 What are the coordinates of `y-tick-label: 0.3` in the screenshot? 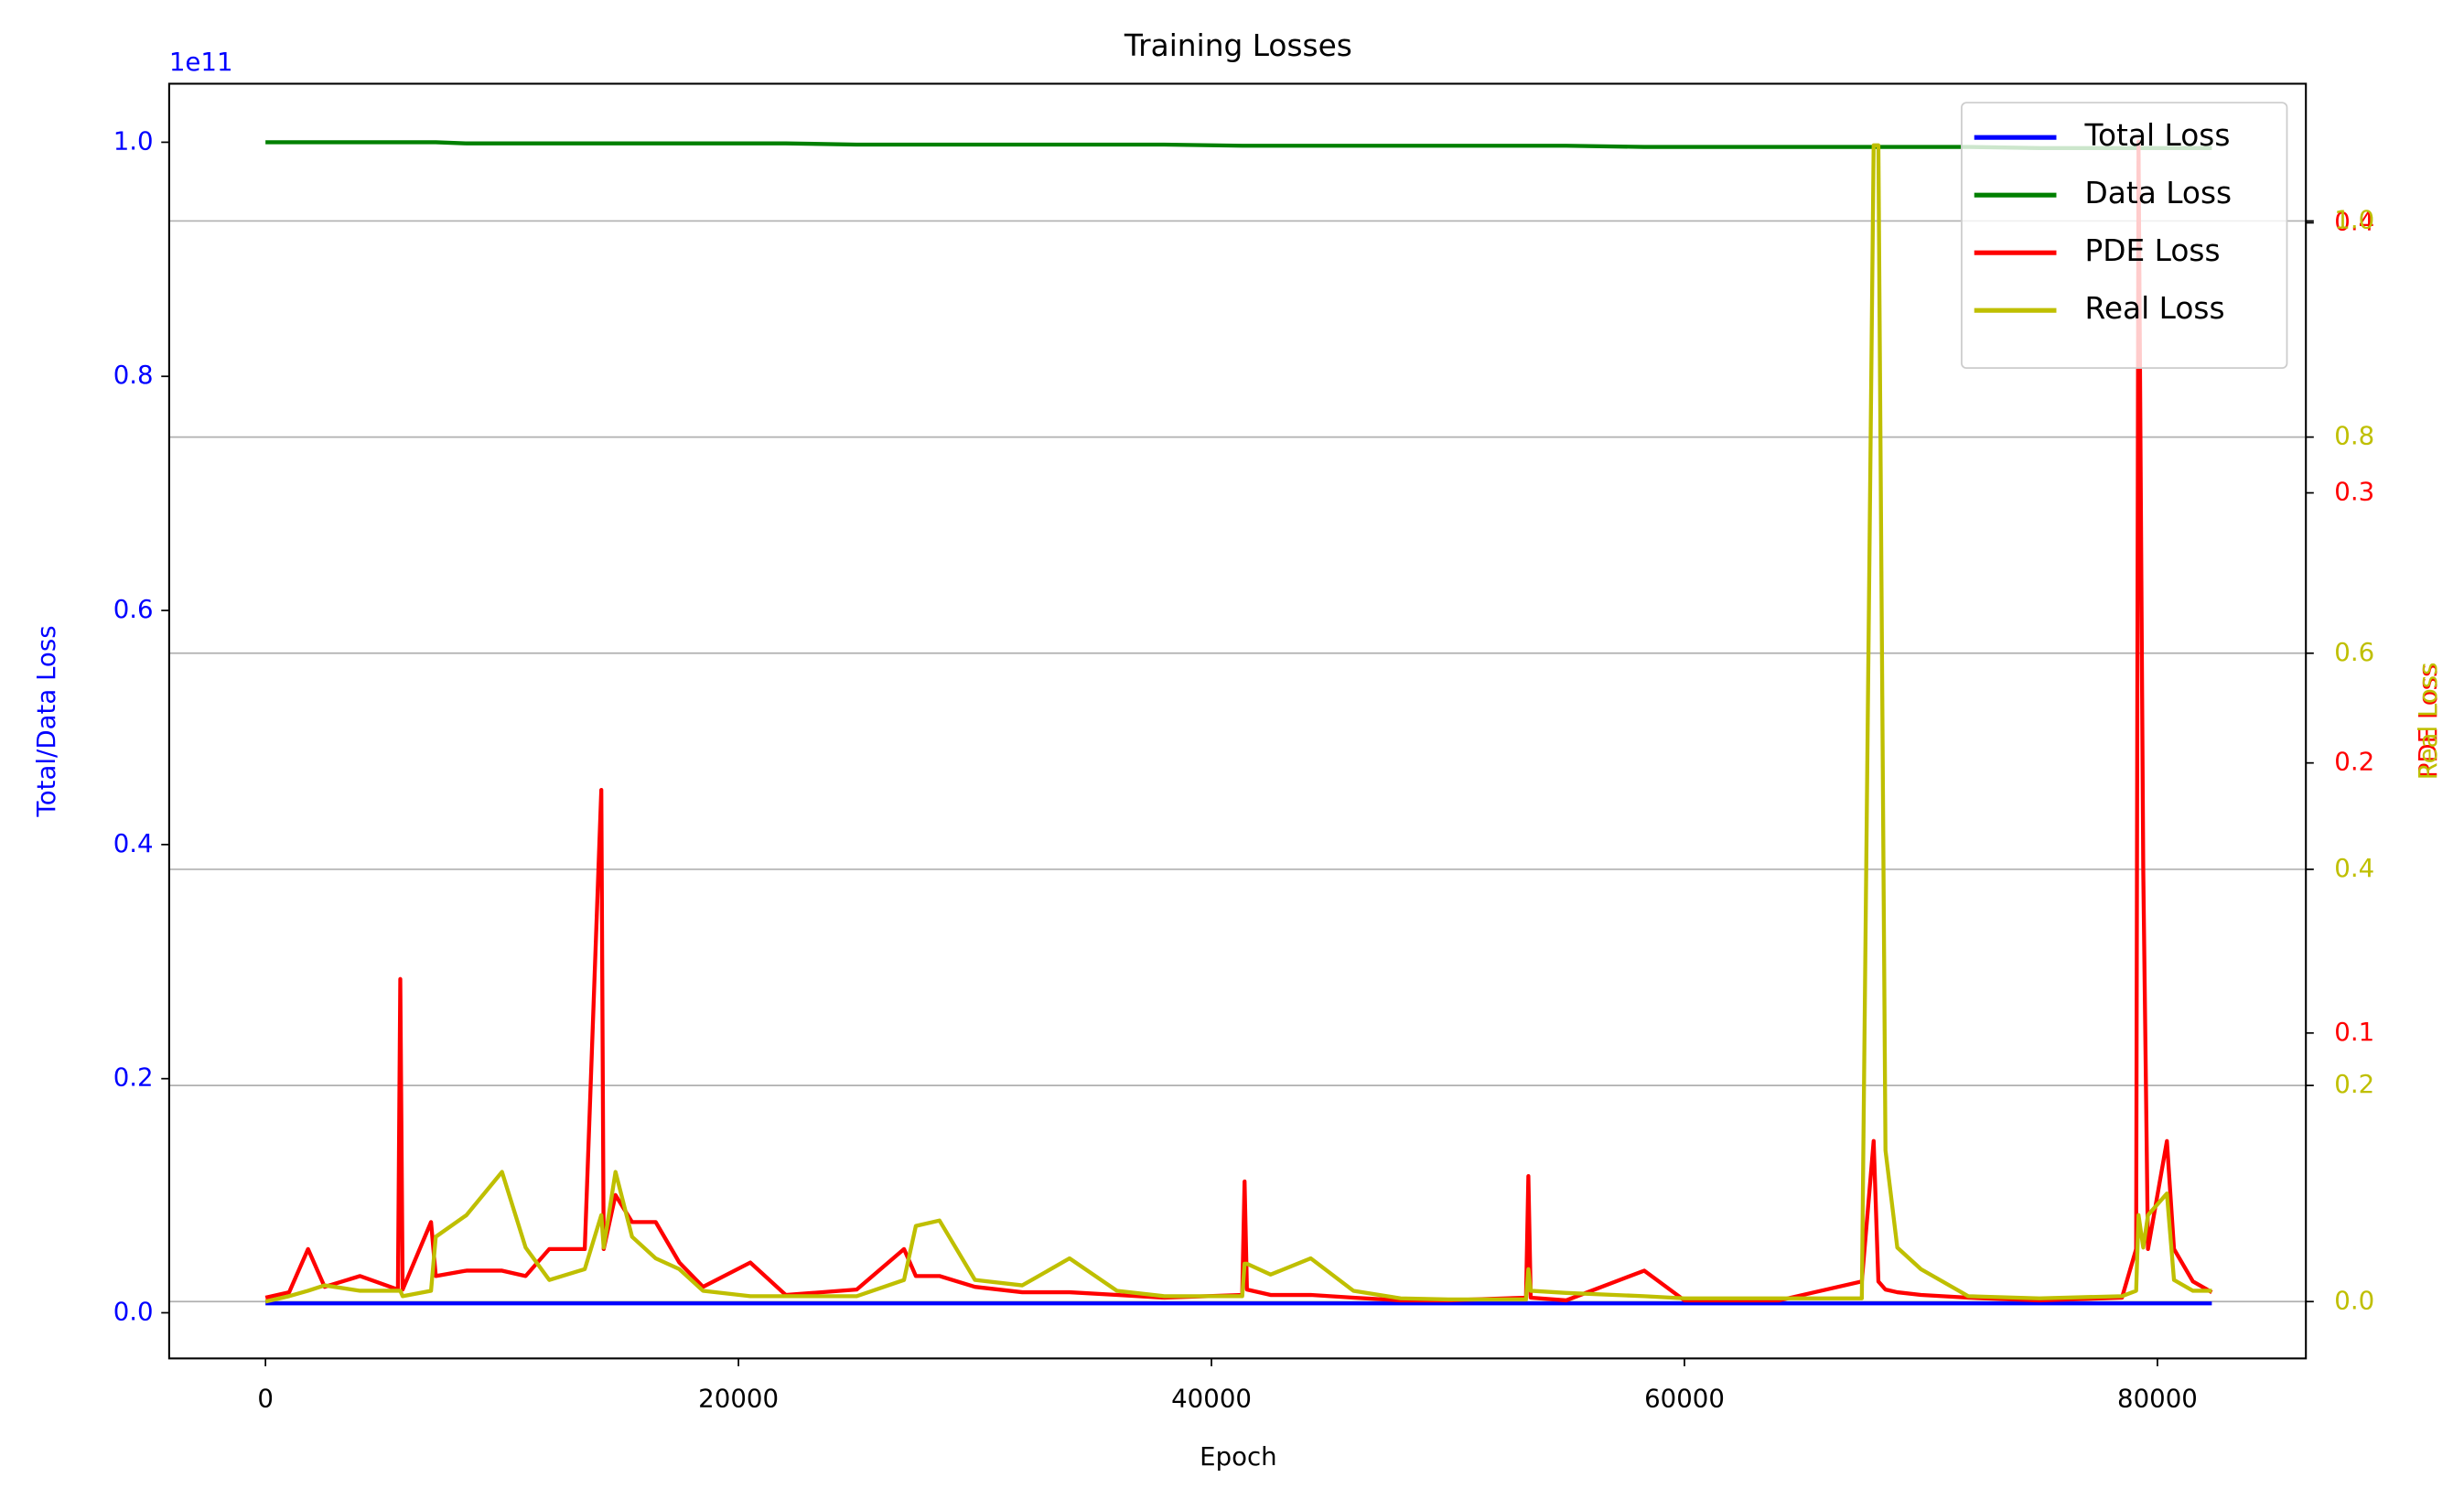 It's located at (2354, 492).